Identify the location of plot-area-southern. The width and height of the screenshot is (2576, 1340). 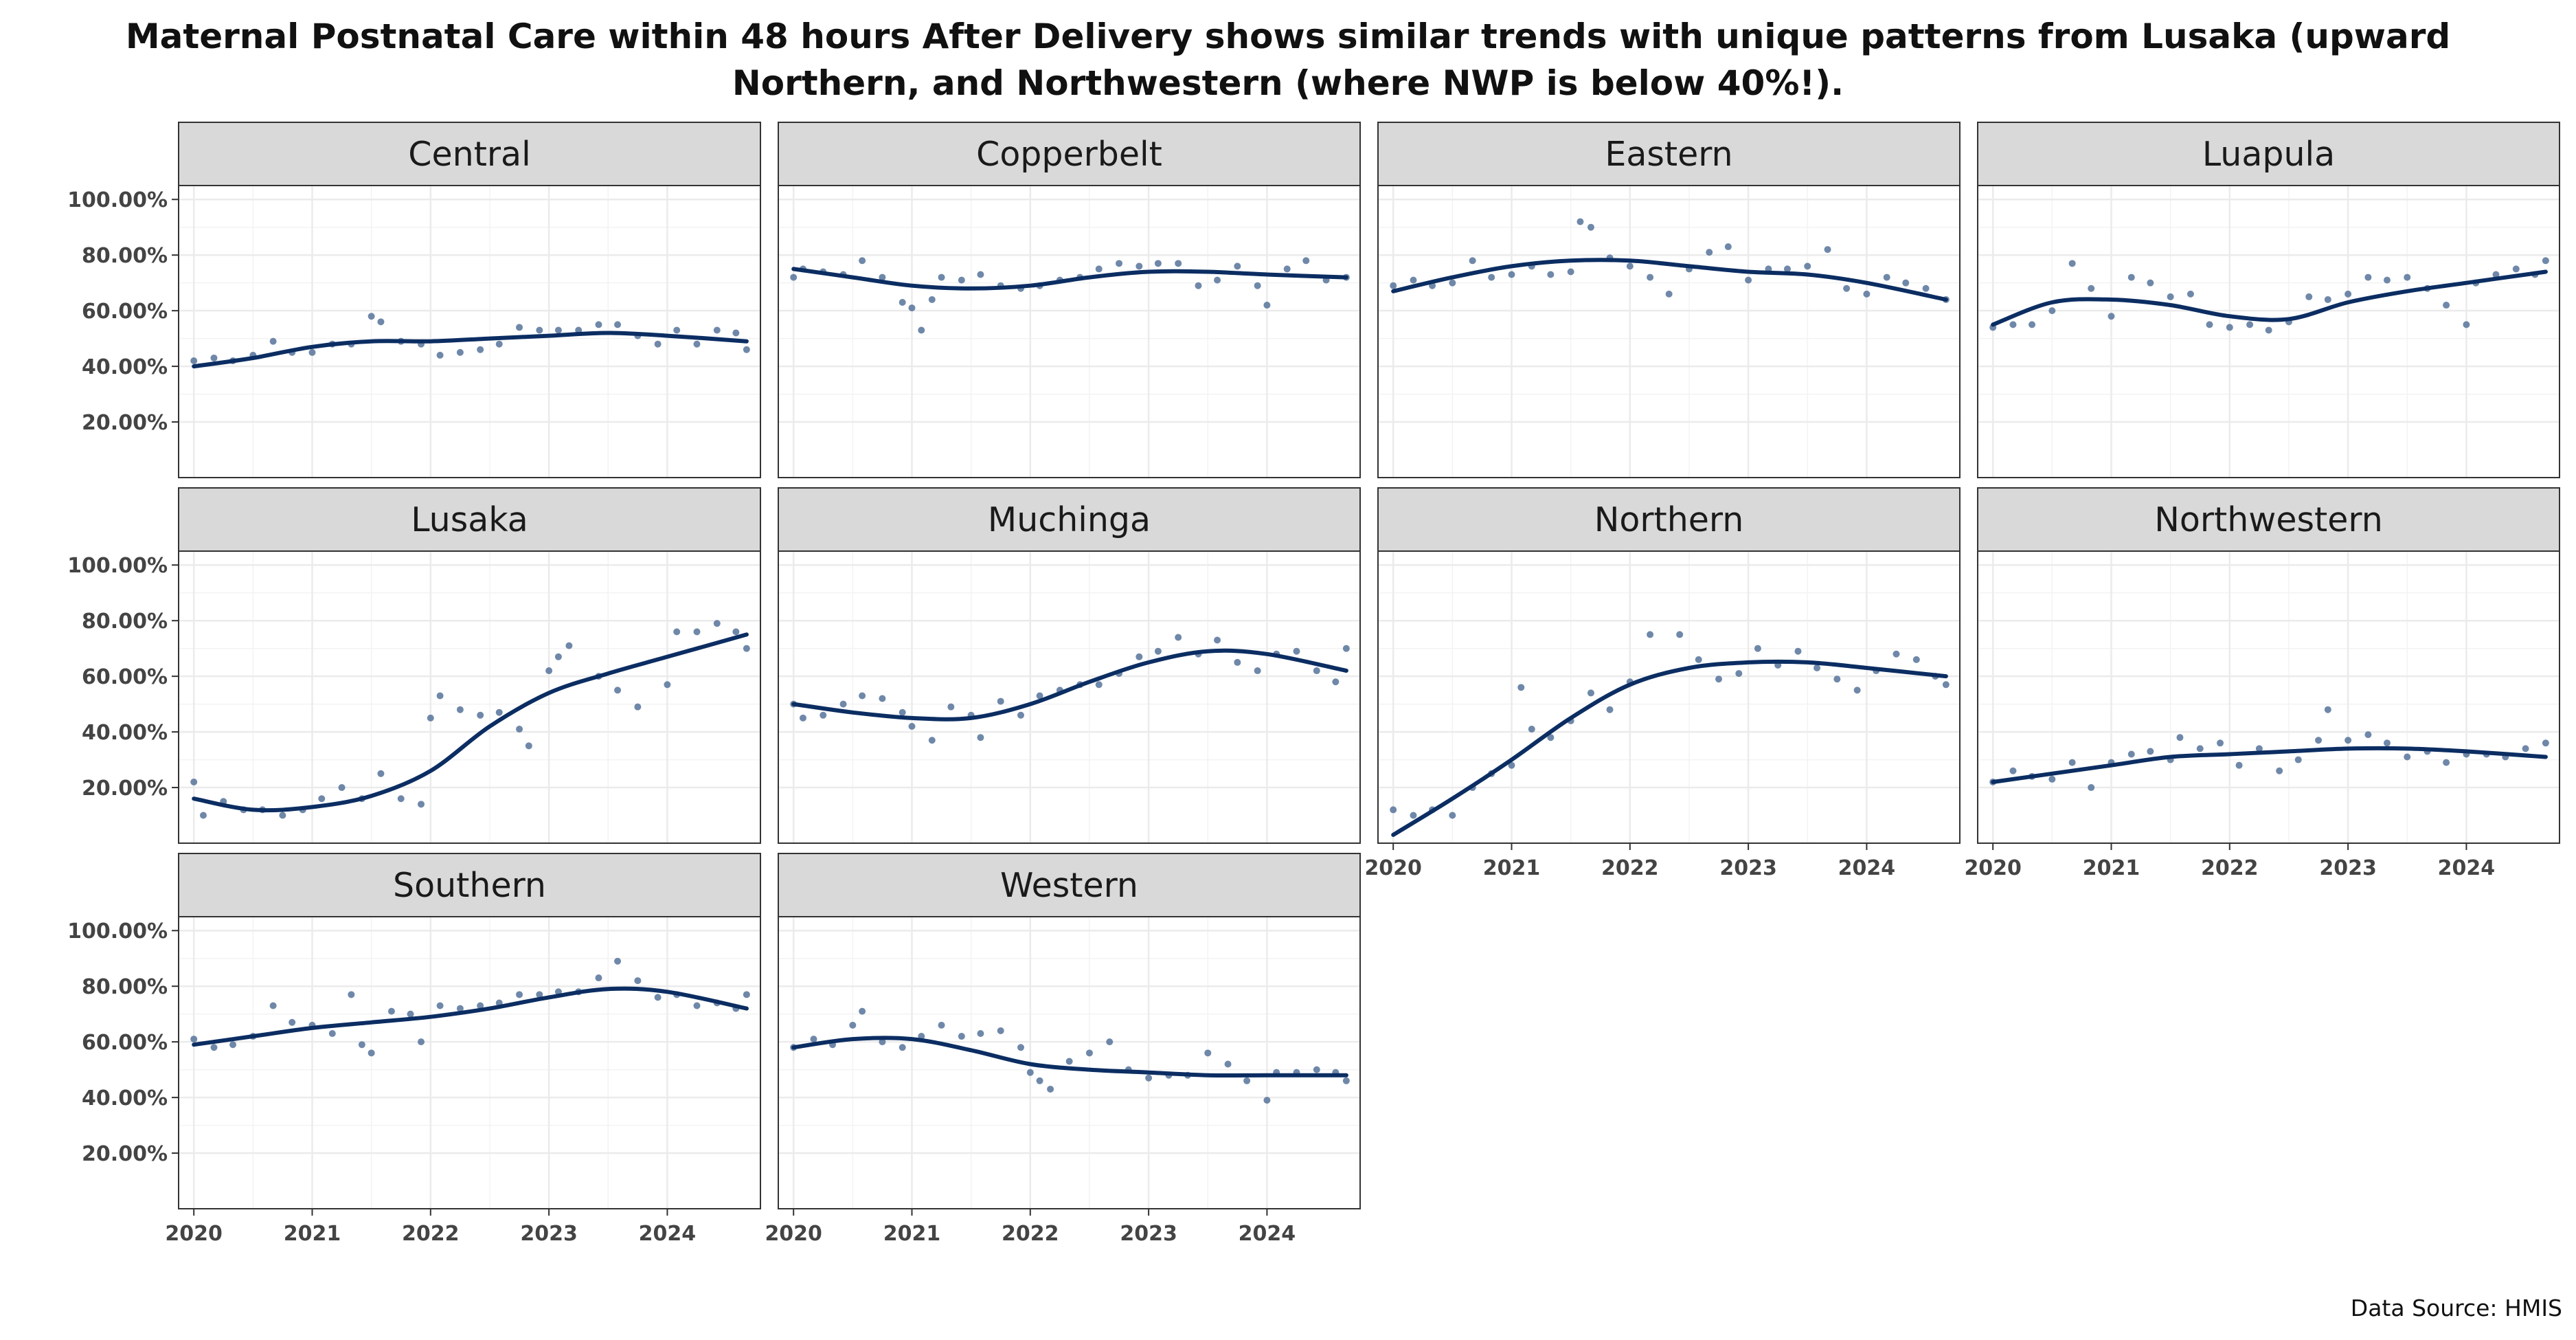
(469, 1063).